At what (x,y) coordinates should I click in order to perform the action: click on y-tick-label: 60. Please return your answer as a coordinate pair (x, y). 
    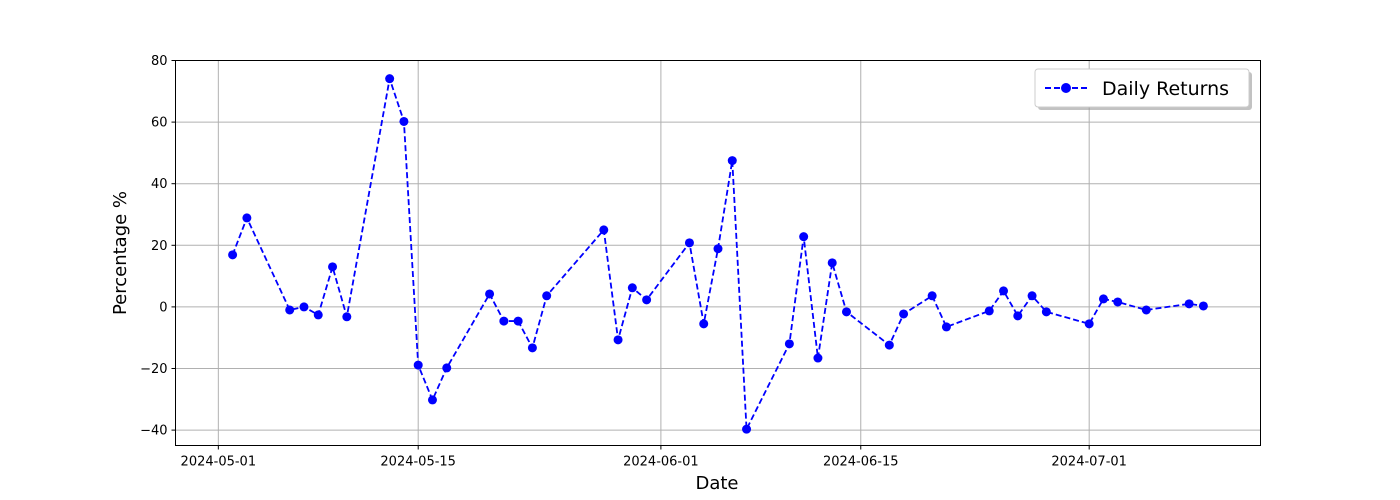
    Looking at the image, I should click on (159, 123).